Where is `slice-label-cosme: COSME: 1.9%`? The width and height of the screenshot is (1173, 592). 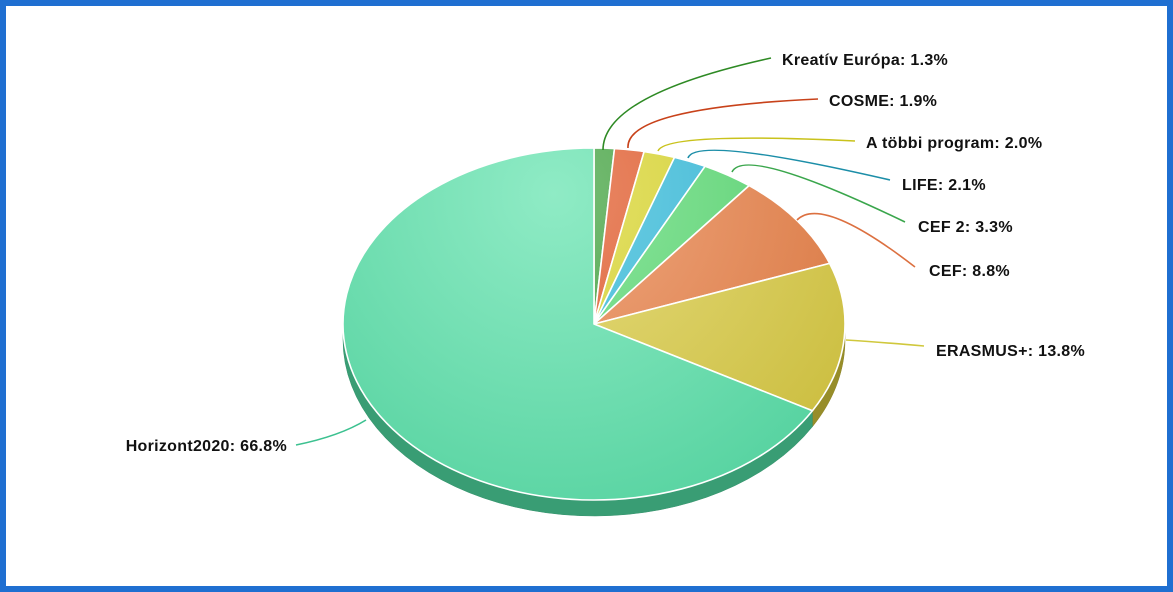 slice-label-cosme: COSME: 1.9% is located at coordinates (883, 101).